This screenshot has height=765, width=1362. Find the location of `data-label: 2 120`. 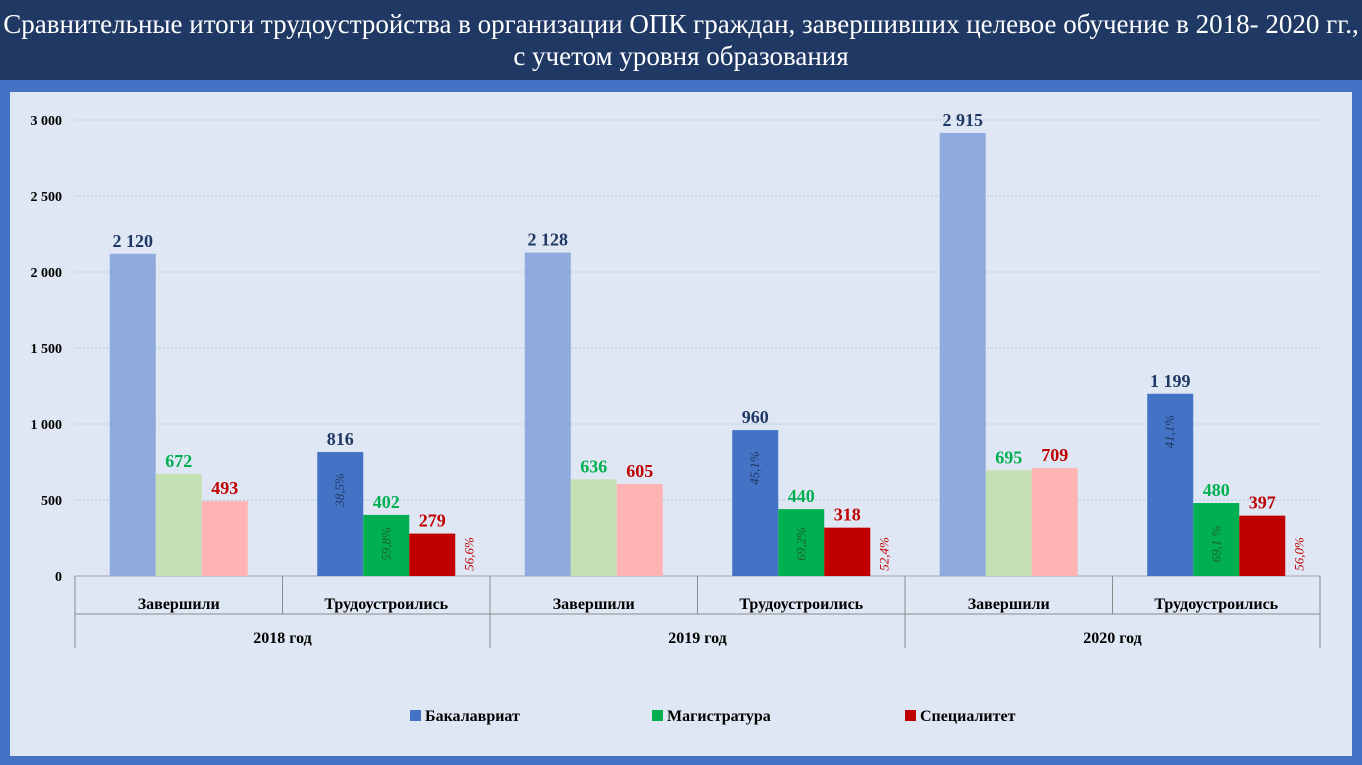

data-label: 2 120 is located at coordinates (133, 241).